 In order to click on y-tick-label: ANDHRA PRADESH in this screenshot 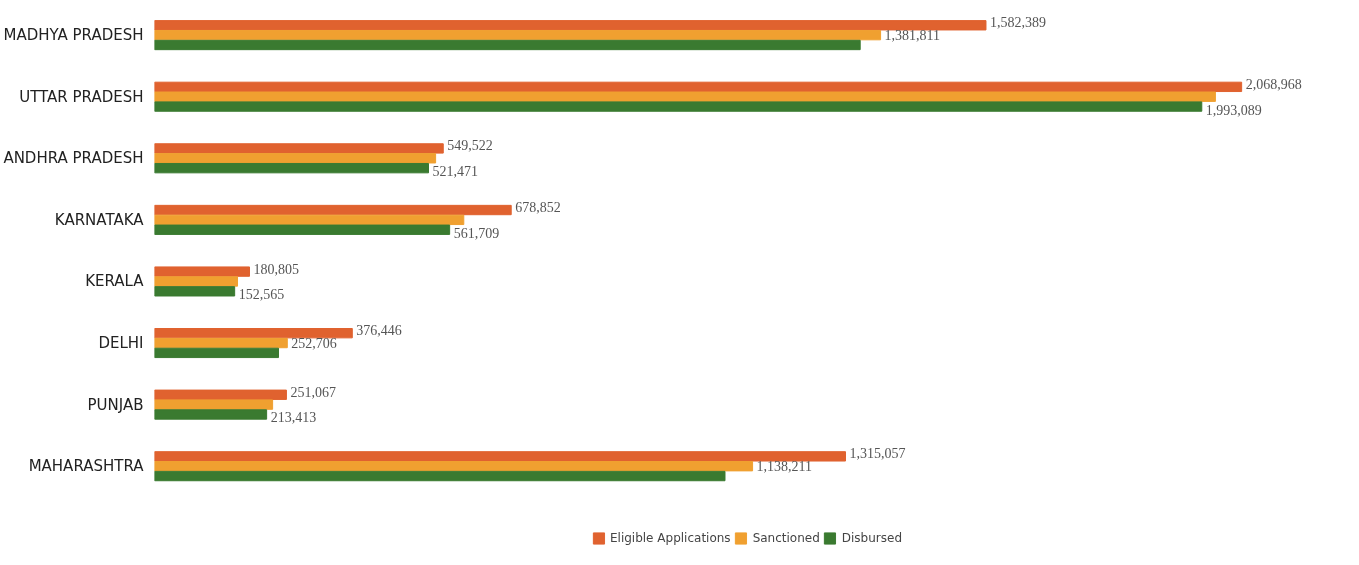, I will do `click(73, 158)`.